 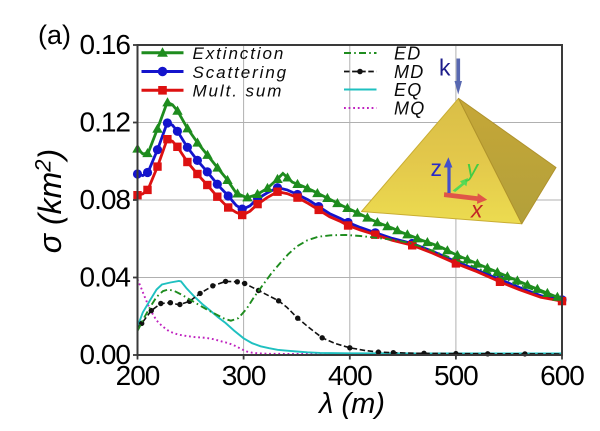 I want to click on svg-text: EQ, so click(x=408, y=90).